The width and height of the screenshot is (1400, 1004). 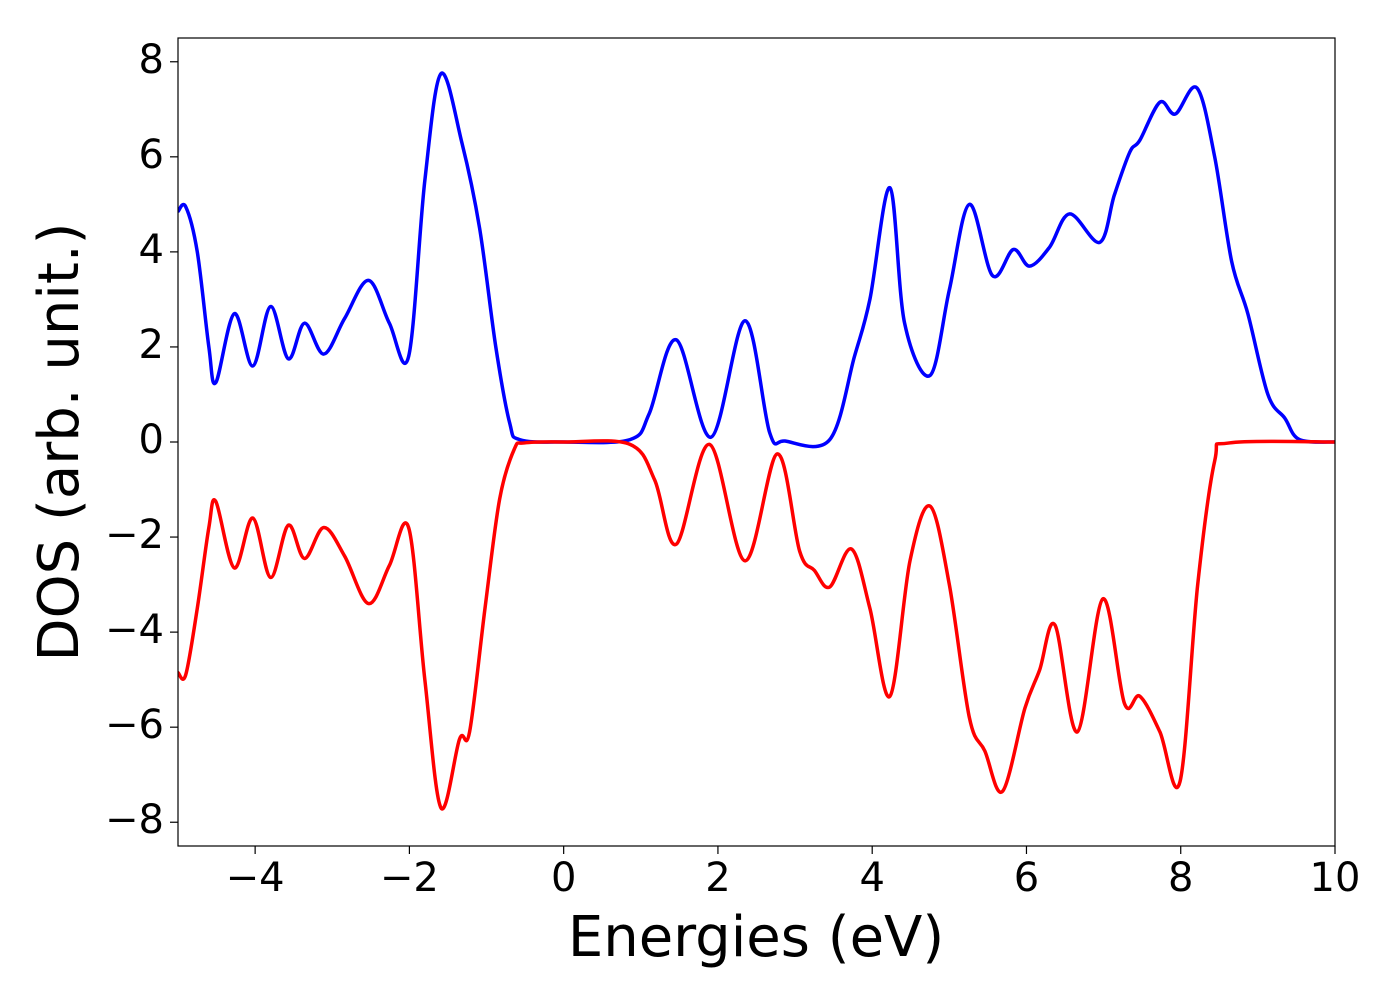 I want to click on y-tick-label: 2, so click(x=151, y=345).